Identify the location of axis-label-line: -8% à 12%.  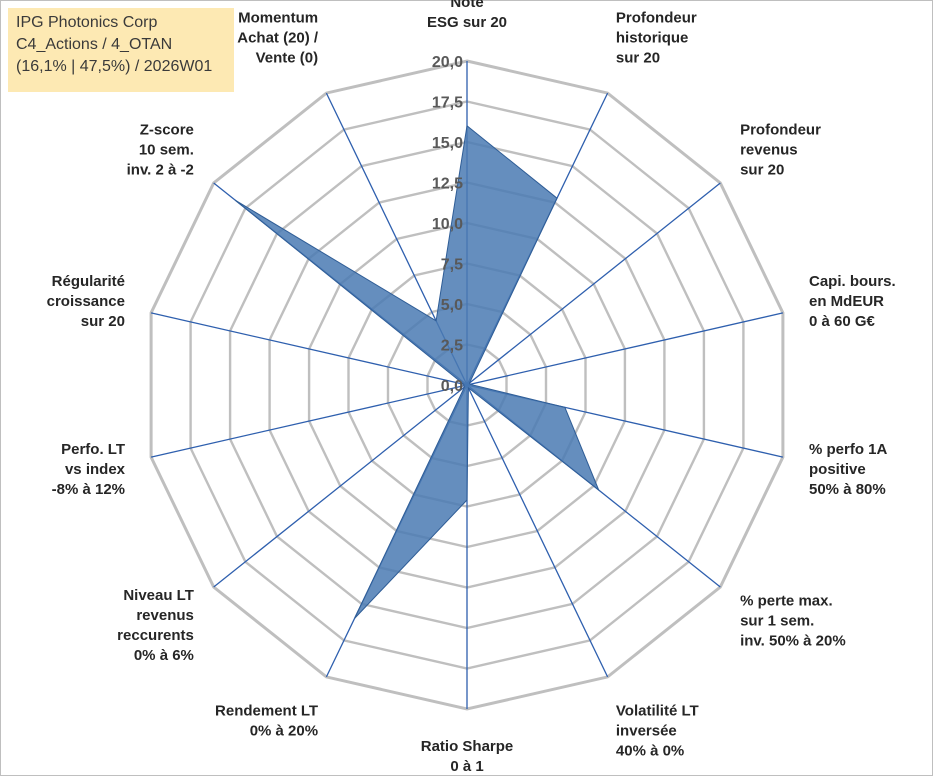
(88, 489).